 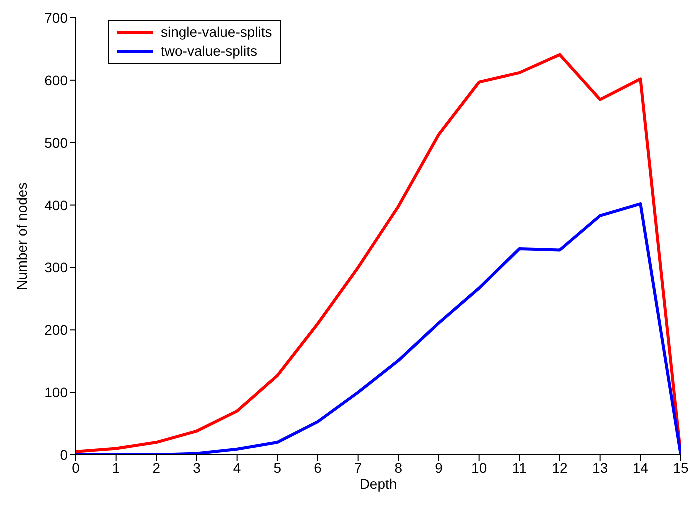 I want to click on x-tick-label: 15, so click(x=681, y=468).